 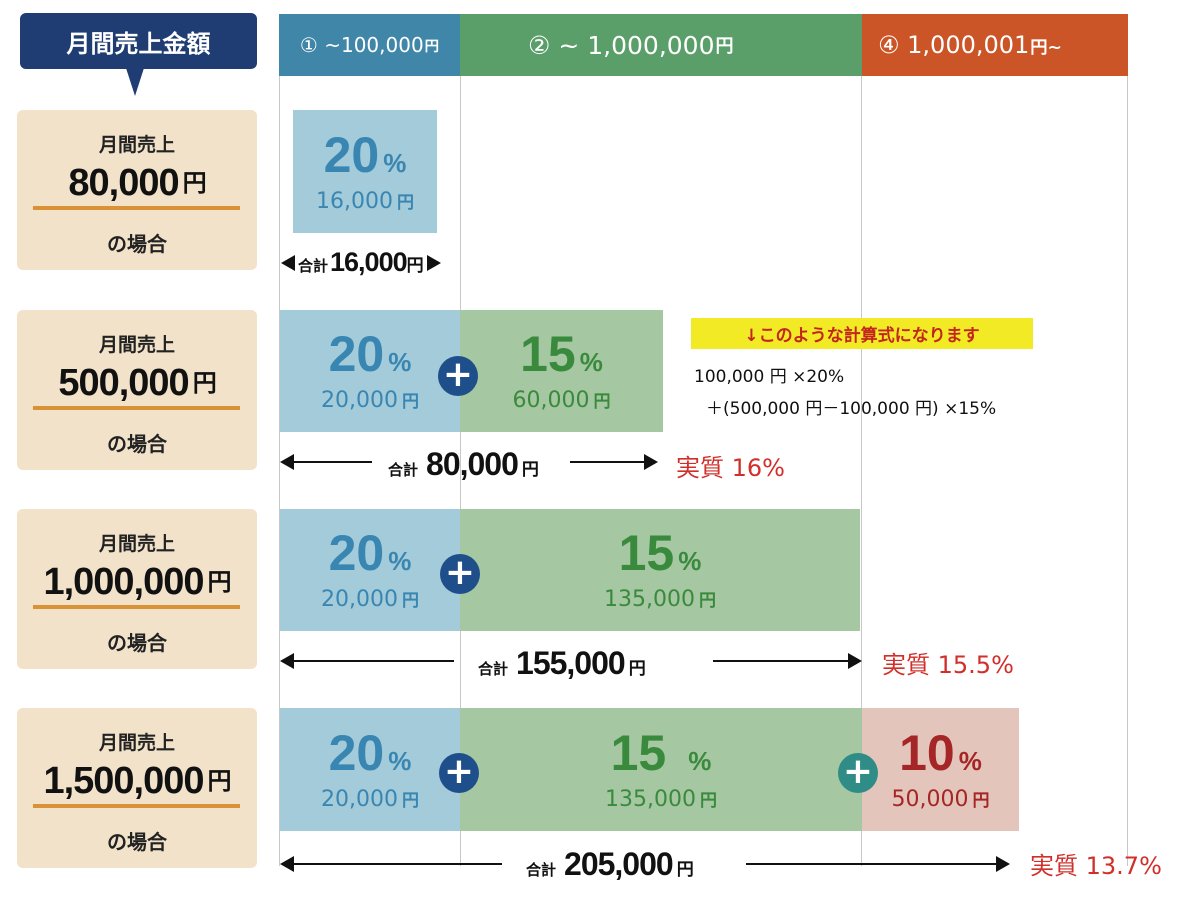 I want to click on effective-rate: 実質 13.7%, so click(x=1096, y=866).